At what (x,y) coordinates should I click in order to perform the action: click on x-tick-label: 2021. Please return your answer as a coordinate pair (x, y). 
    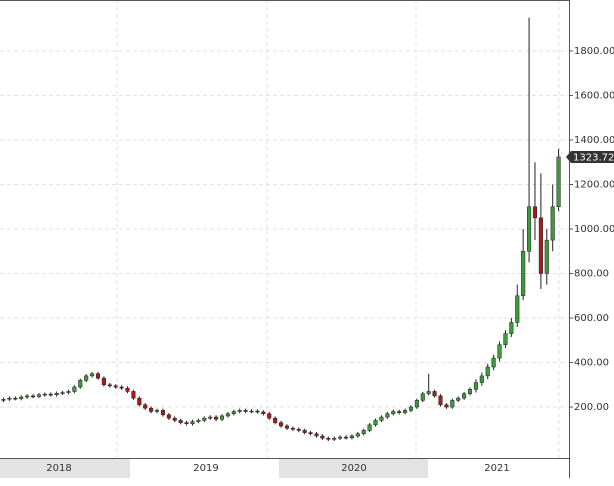
    Looking at the image, I should click on (496, 468).